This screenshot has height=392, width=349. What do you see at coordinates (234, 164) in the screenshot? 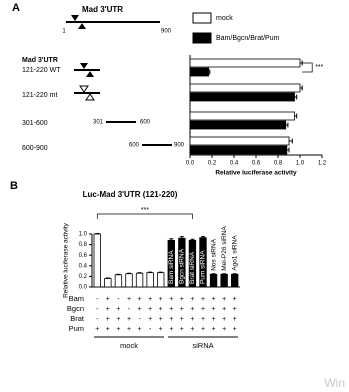
I see `x-tick-label: 0.4` at bounding box center [234, 164].